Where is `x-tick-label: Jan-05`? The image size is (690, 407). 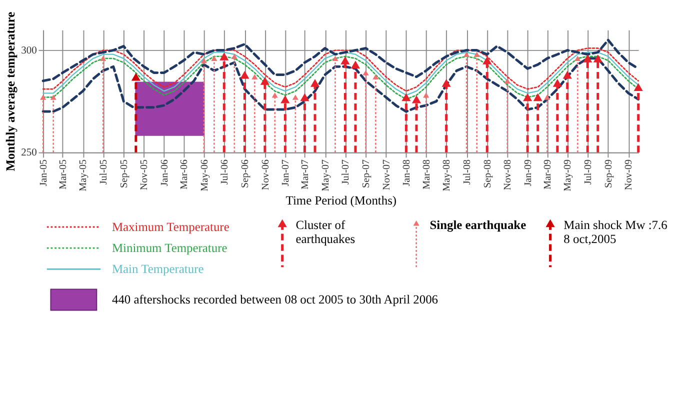
x-tick-label: Jan-05 is located at coordinates (44, 173).